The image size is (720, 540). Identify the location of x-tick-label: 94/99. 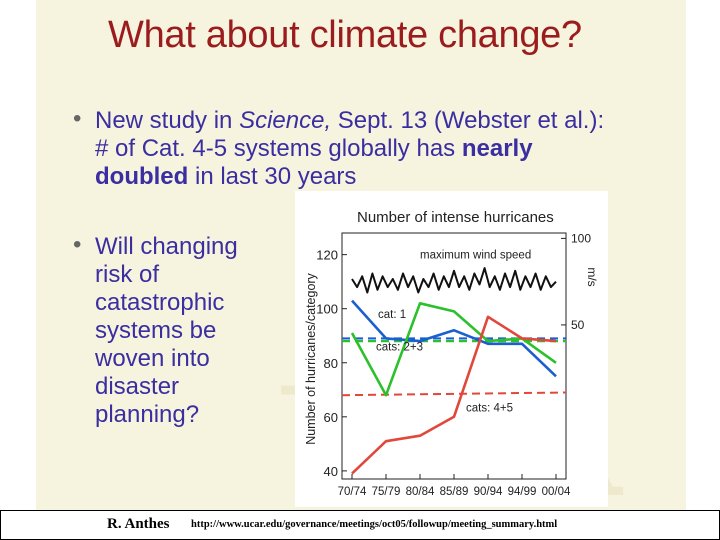
(522, 492).